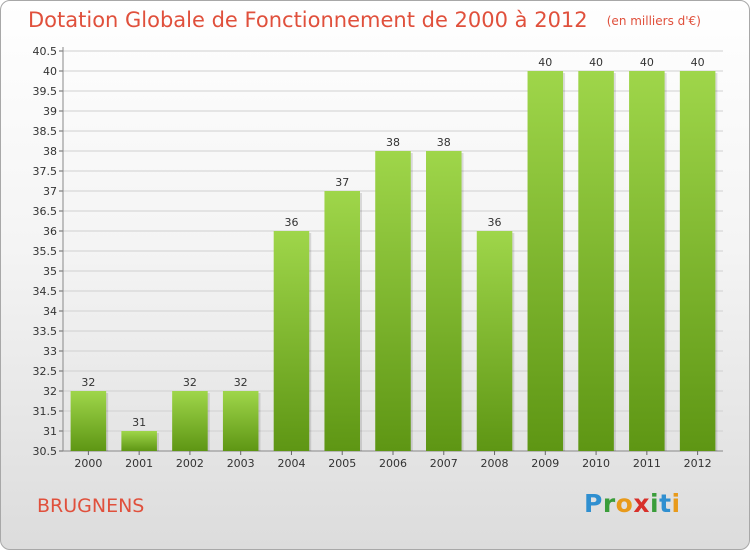  I want to click on x-tick-label: 2009, so click(545, 463).